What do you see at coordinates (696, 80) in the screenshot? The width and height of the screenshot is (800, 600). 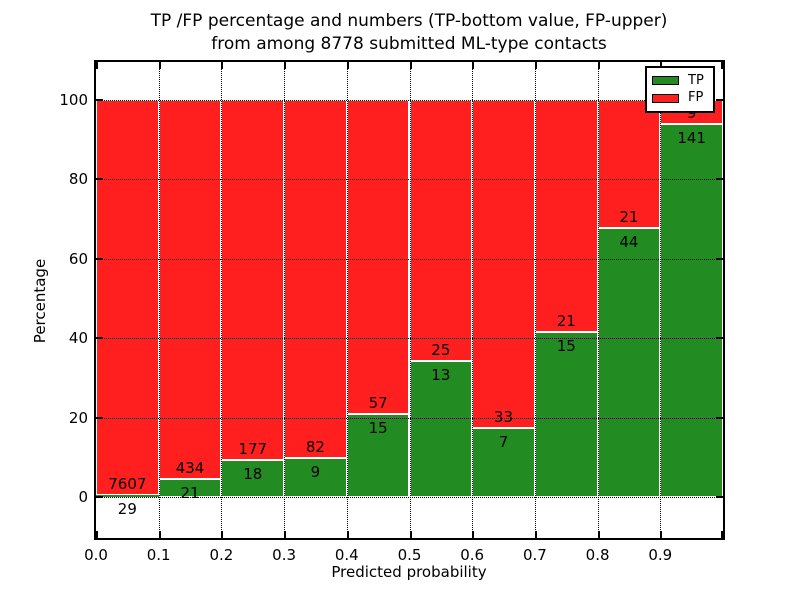 I see `tp-legend-label: TP` at bounding box center [696, 80].